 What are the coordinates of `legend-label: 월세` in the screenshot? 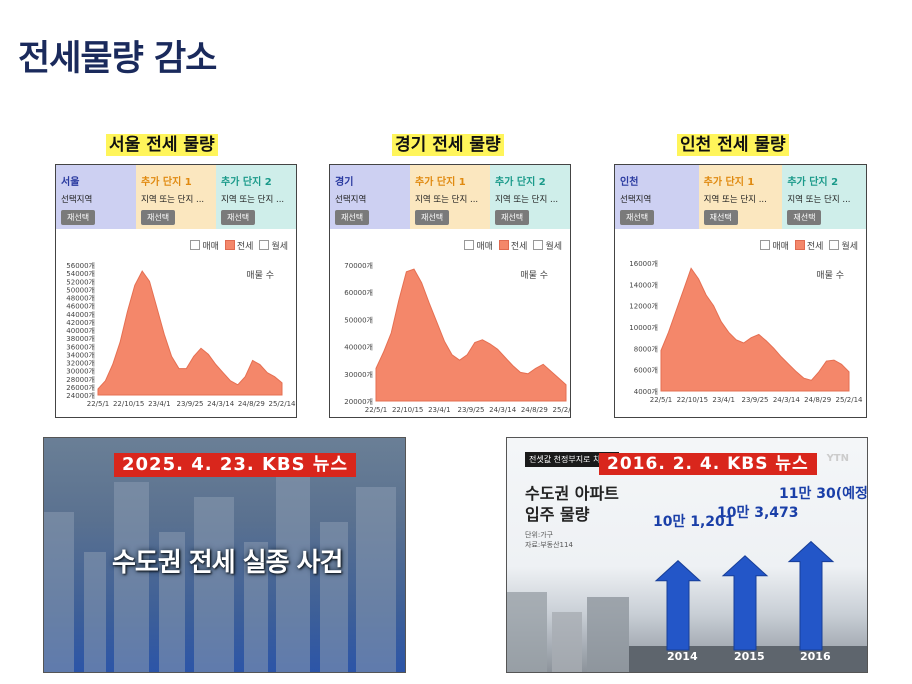 It's located at (553, 247).